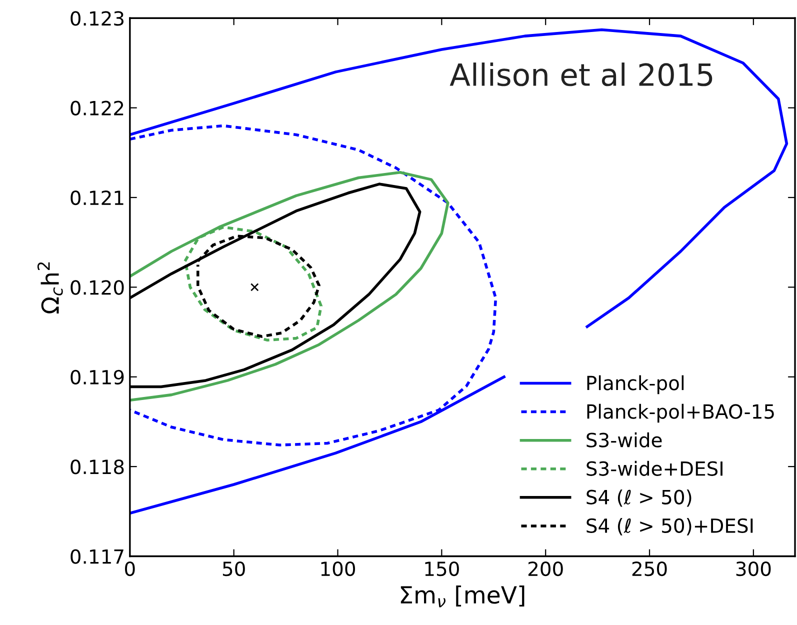  What do you see at coordinates (581, 74) in the screenshot?
I see `annotation: Allison et al 2015` at bounding box center [581, 74].